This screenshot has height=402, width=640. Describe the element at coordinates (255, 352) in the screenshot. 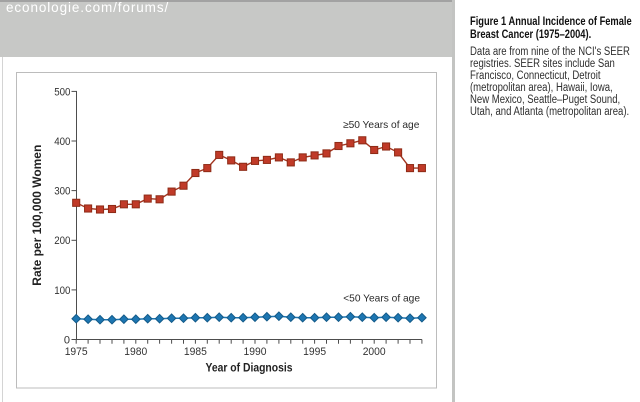

I see `svg-text: 1990` at that location.